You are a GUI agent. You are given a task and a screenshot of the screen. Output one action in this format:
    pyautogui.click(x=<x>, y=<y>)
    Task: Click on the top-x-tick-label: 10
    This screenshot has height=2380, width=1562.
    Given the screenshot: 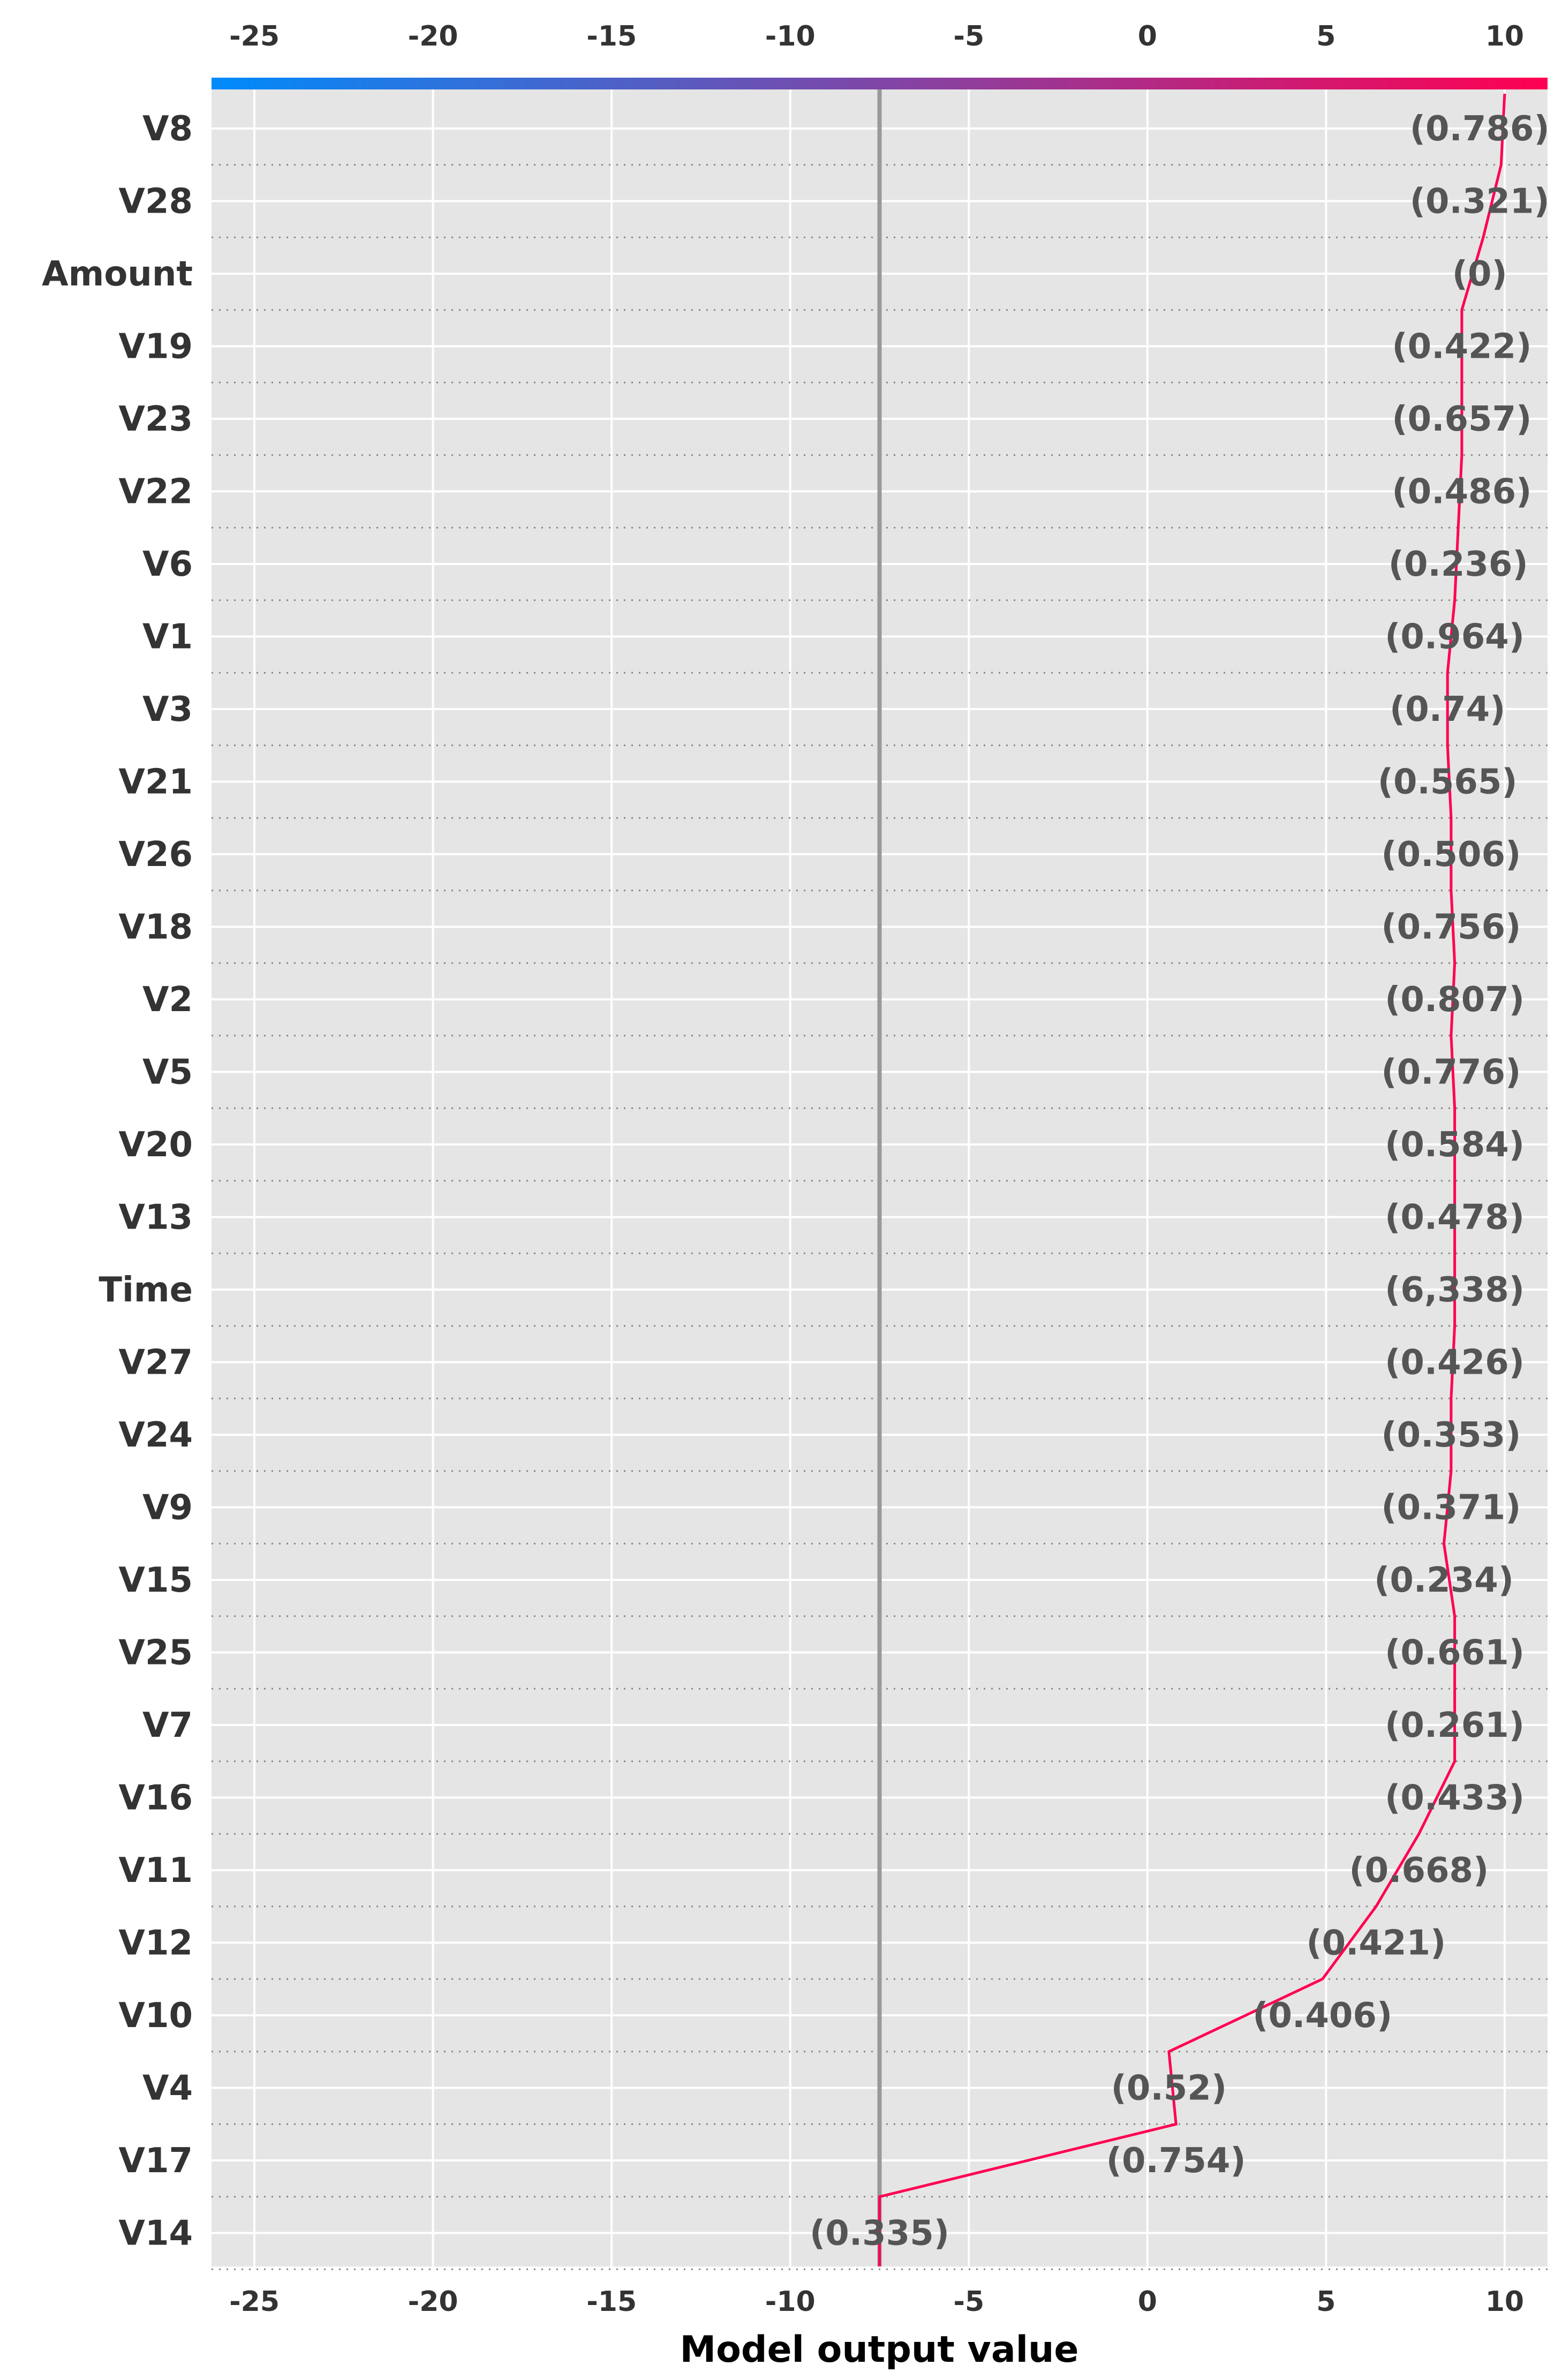 What is the action you would take?
    pyautogui.click(x=1504, y=36)
    